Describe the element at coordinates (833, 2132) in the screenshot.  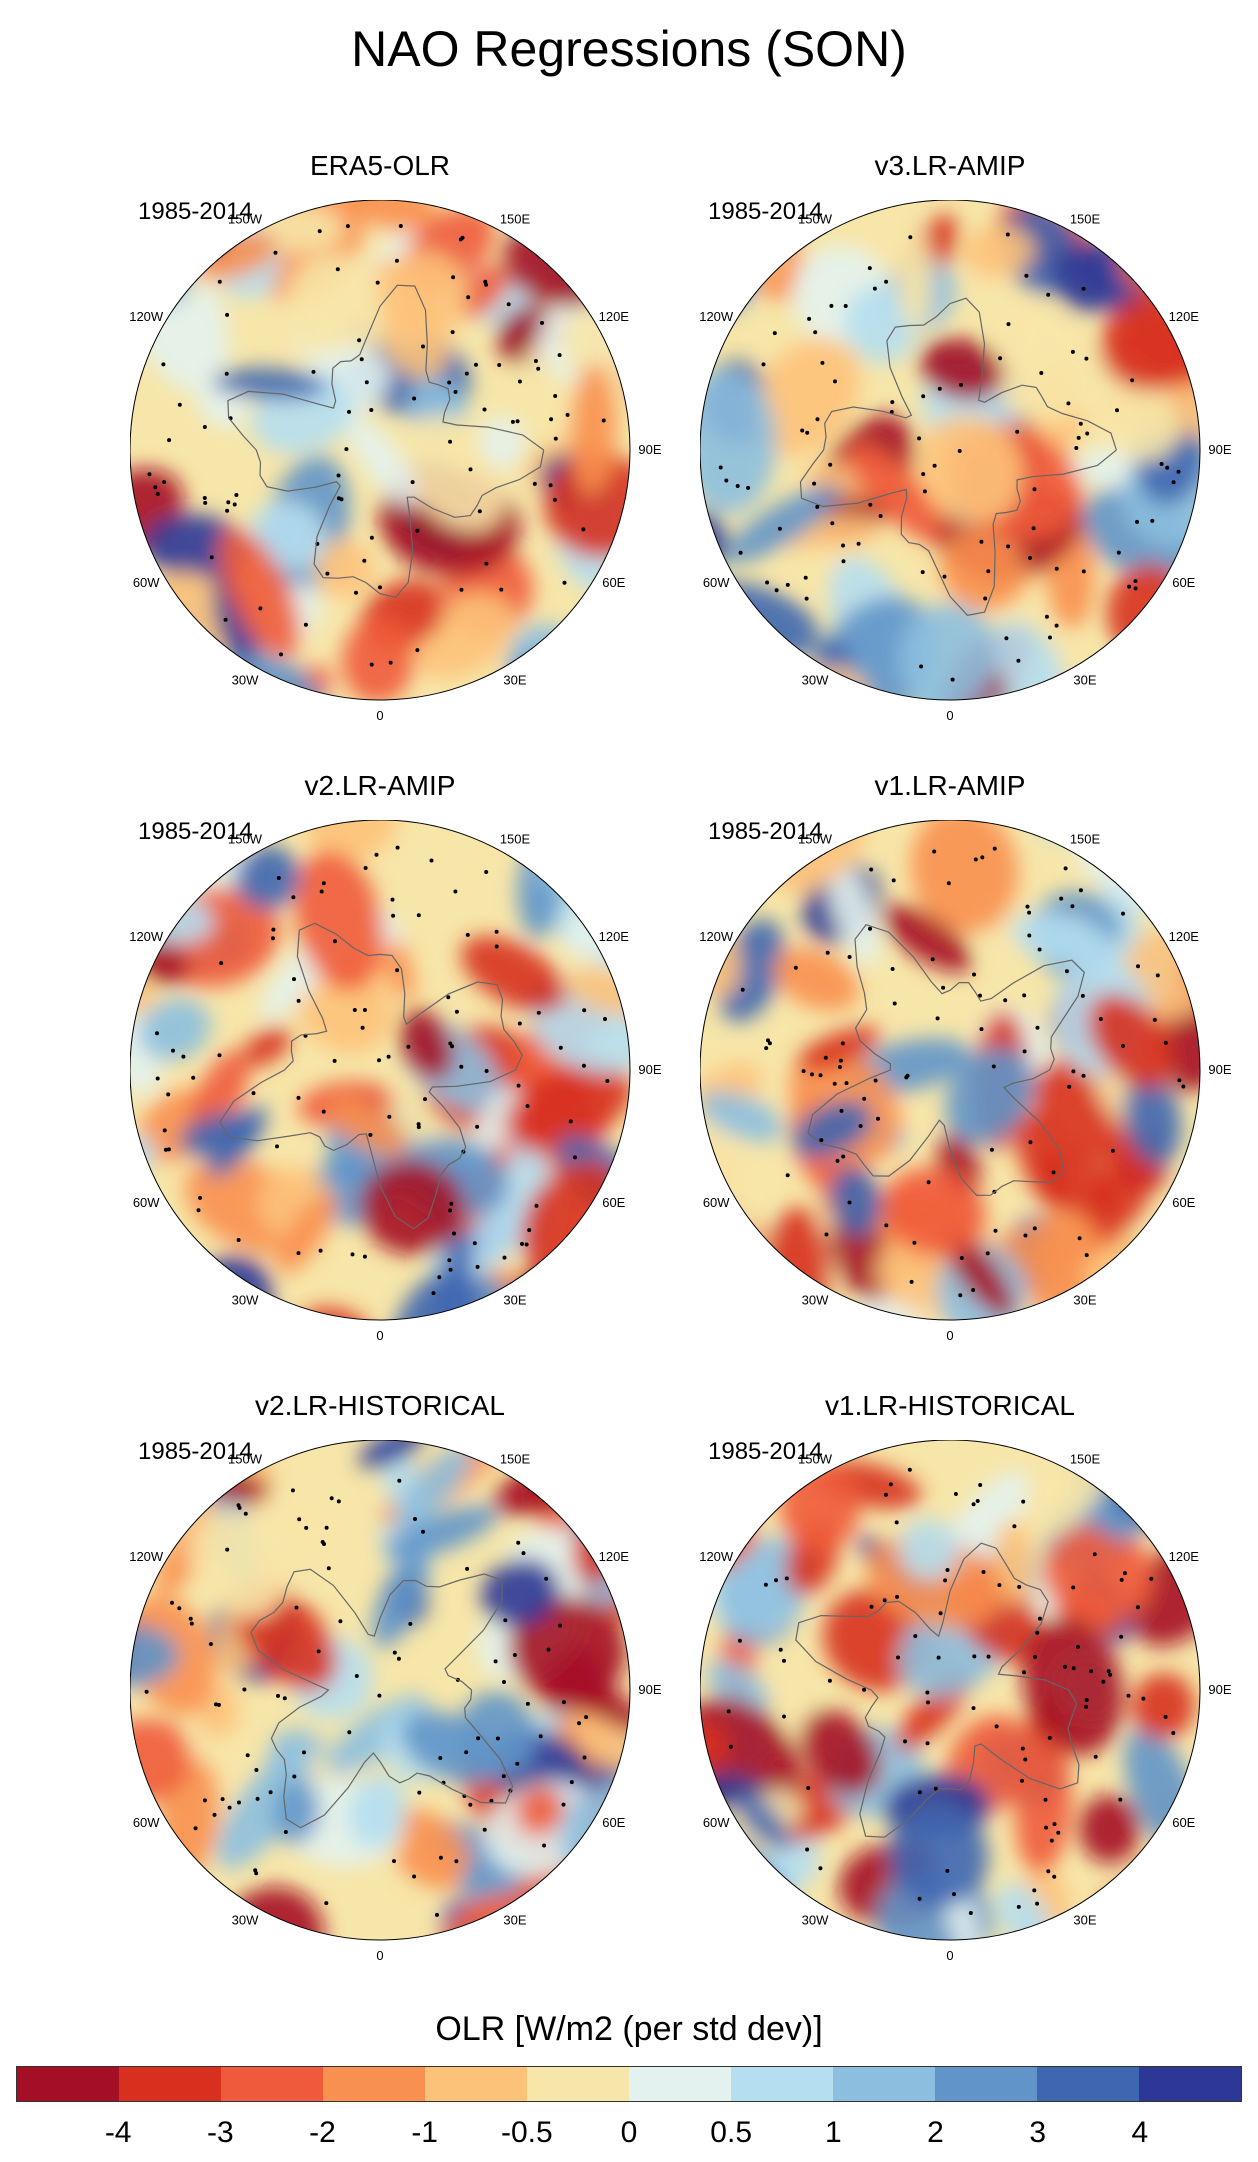
I see `colorbar-tick-label: 1` at that location.